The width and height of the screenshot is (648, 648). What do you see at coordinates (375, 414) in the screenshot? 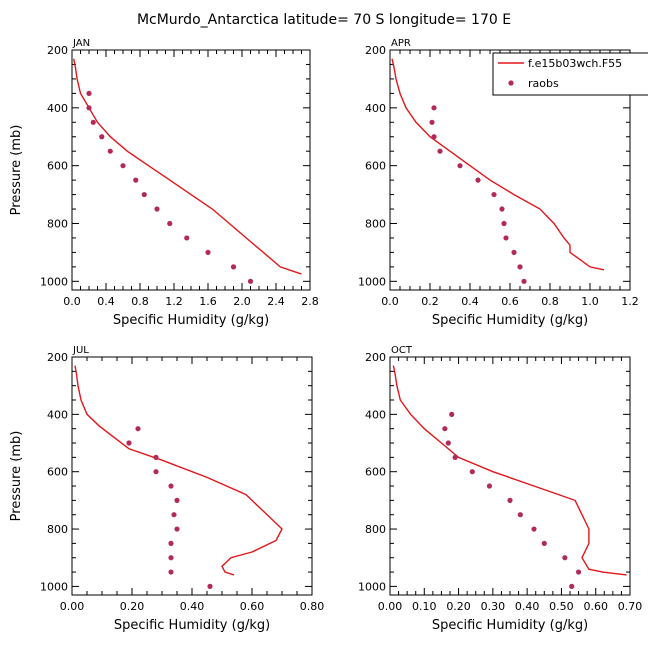
I see `y-tick-label-oct: 400` at bounding box center [375, 414].